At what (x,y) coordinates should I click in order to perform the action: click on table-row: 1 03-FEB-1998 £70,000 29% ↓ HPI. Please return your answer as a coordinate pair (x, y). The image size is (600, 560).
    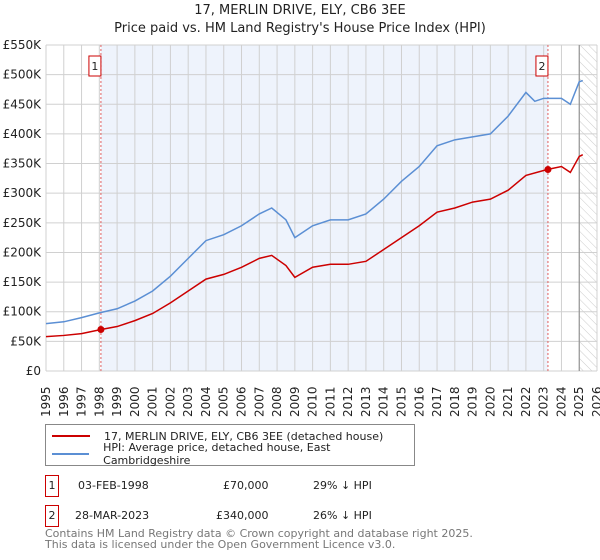
    Looking at the image, I should click on (295, 486).